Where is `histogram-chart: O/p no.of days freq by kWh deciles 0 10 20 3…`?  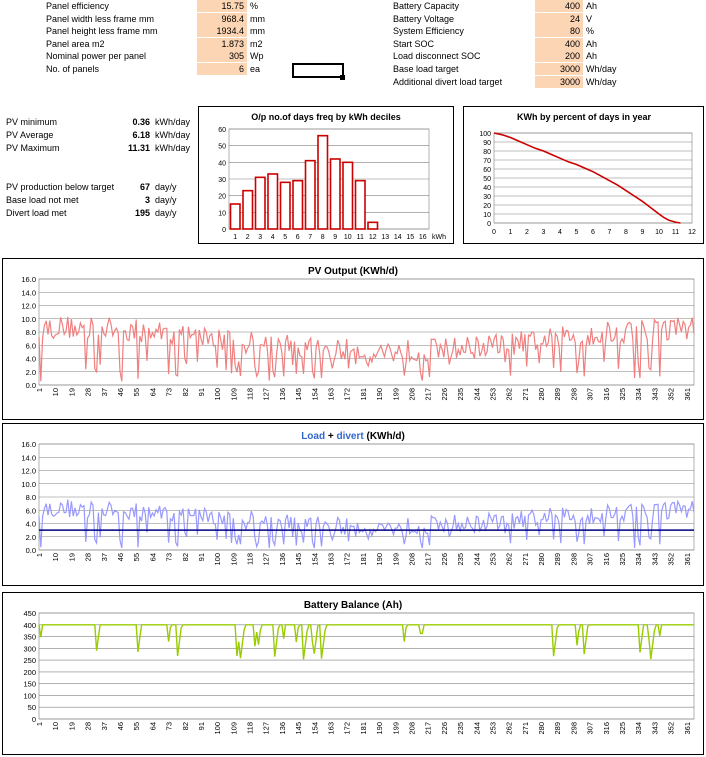
histogram-chart: O/p no.of days freq by kWh deciles 0 10 20 3… is located at coordinates (326, 175).